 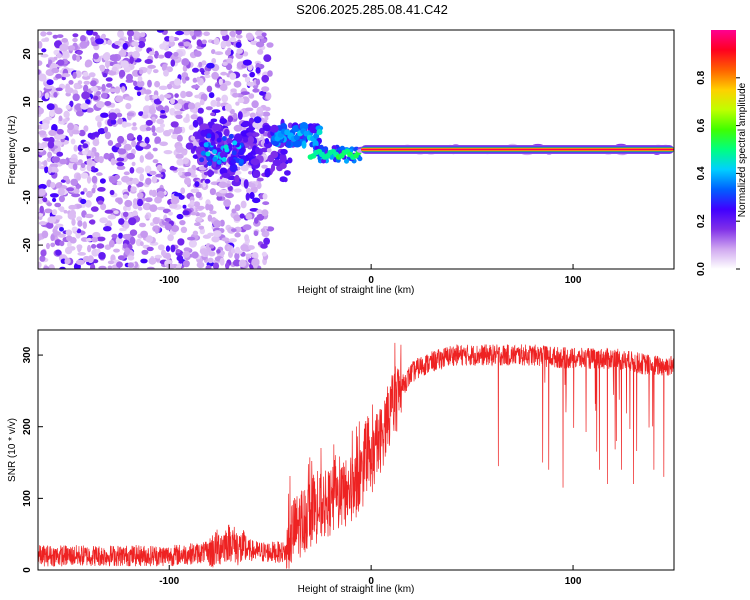 What do you see at coordinates (701, 221) in the screenshot?
I see `colorbar-tick-label: 0.2` at bounding box center [701, 221].